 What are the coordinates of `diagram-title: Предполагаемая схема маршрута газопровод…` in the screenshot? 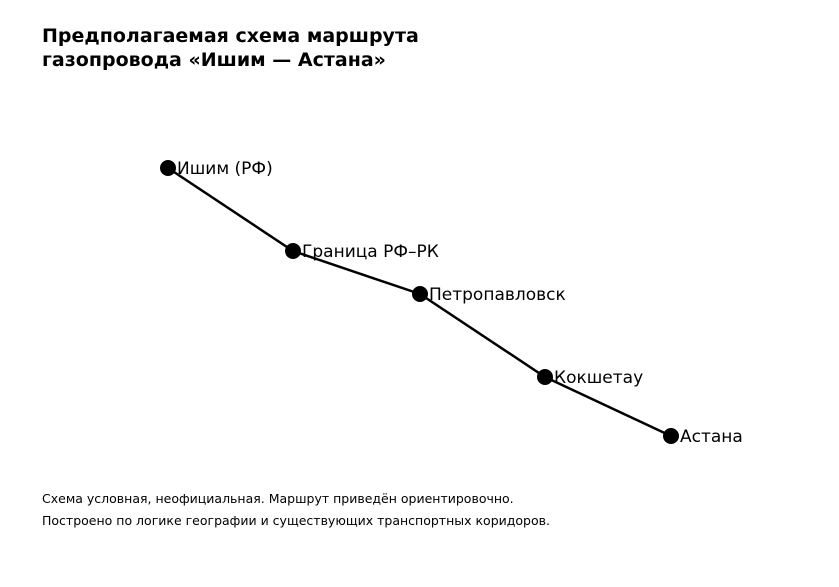 It's located at (230, 48).